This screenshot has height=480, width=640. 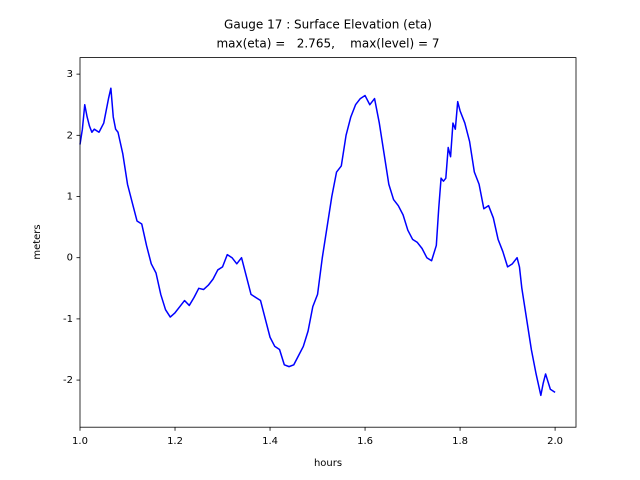 What do you see at coordinates (70, 135) in the screenshot?
I see `y-tick-label: 2` at bounding box center [70, 135].